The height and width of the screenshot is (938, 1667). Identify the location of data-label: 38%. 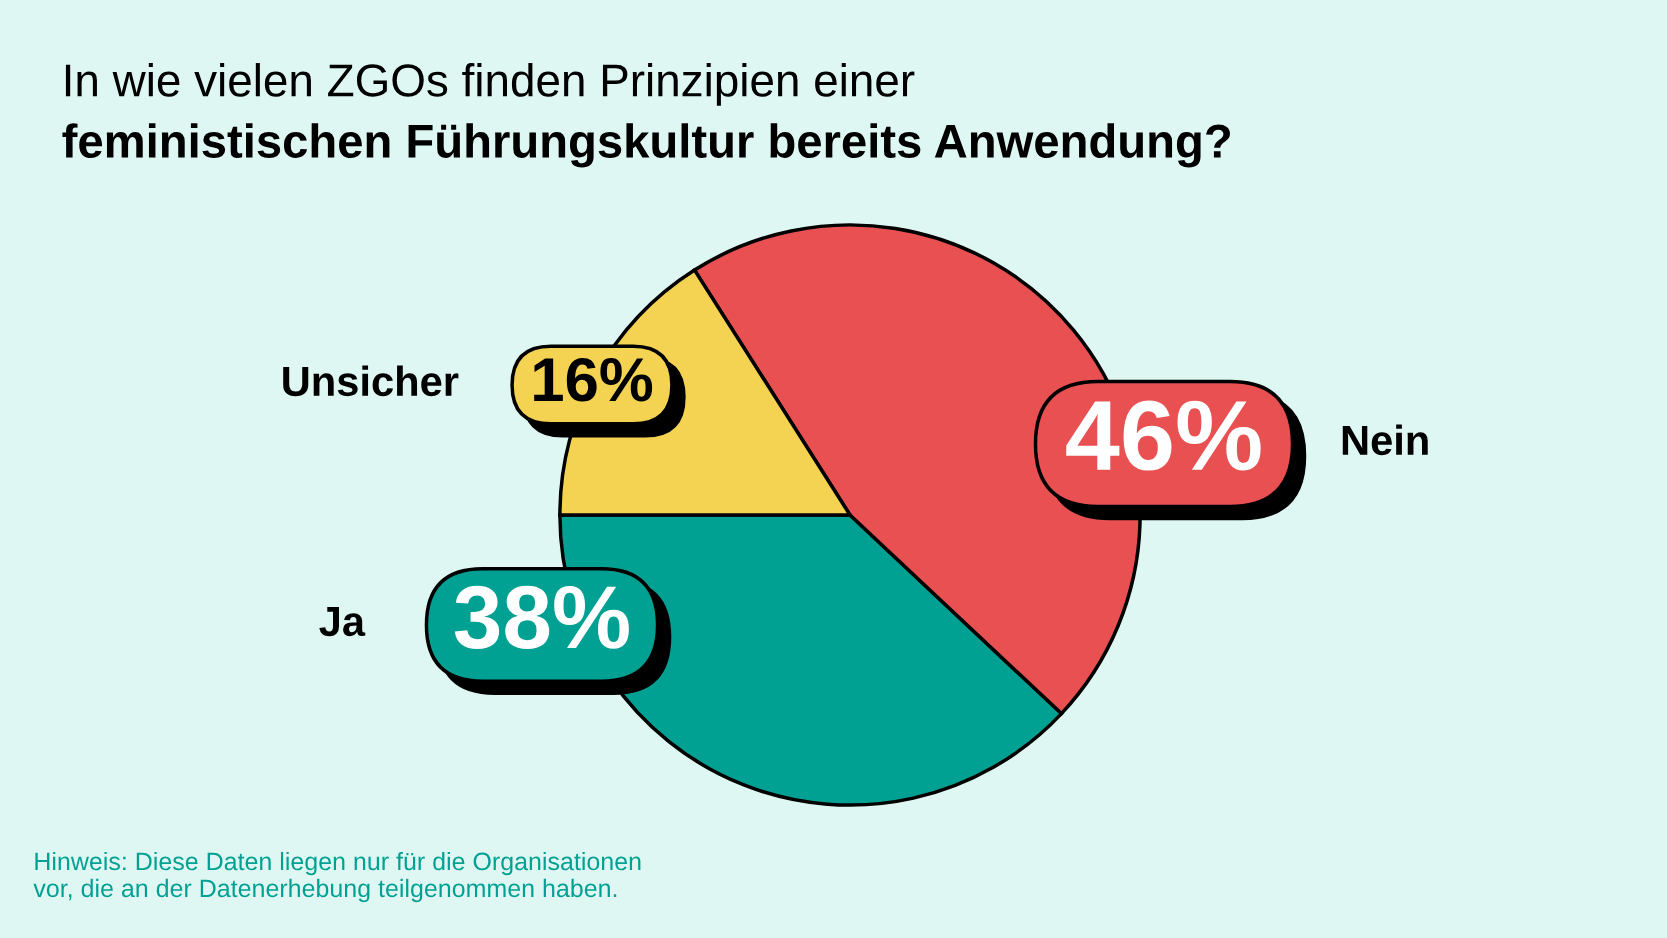
(541, 617).